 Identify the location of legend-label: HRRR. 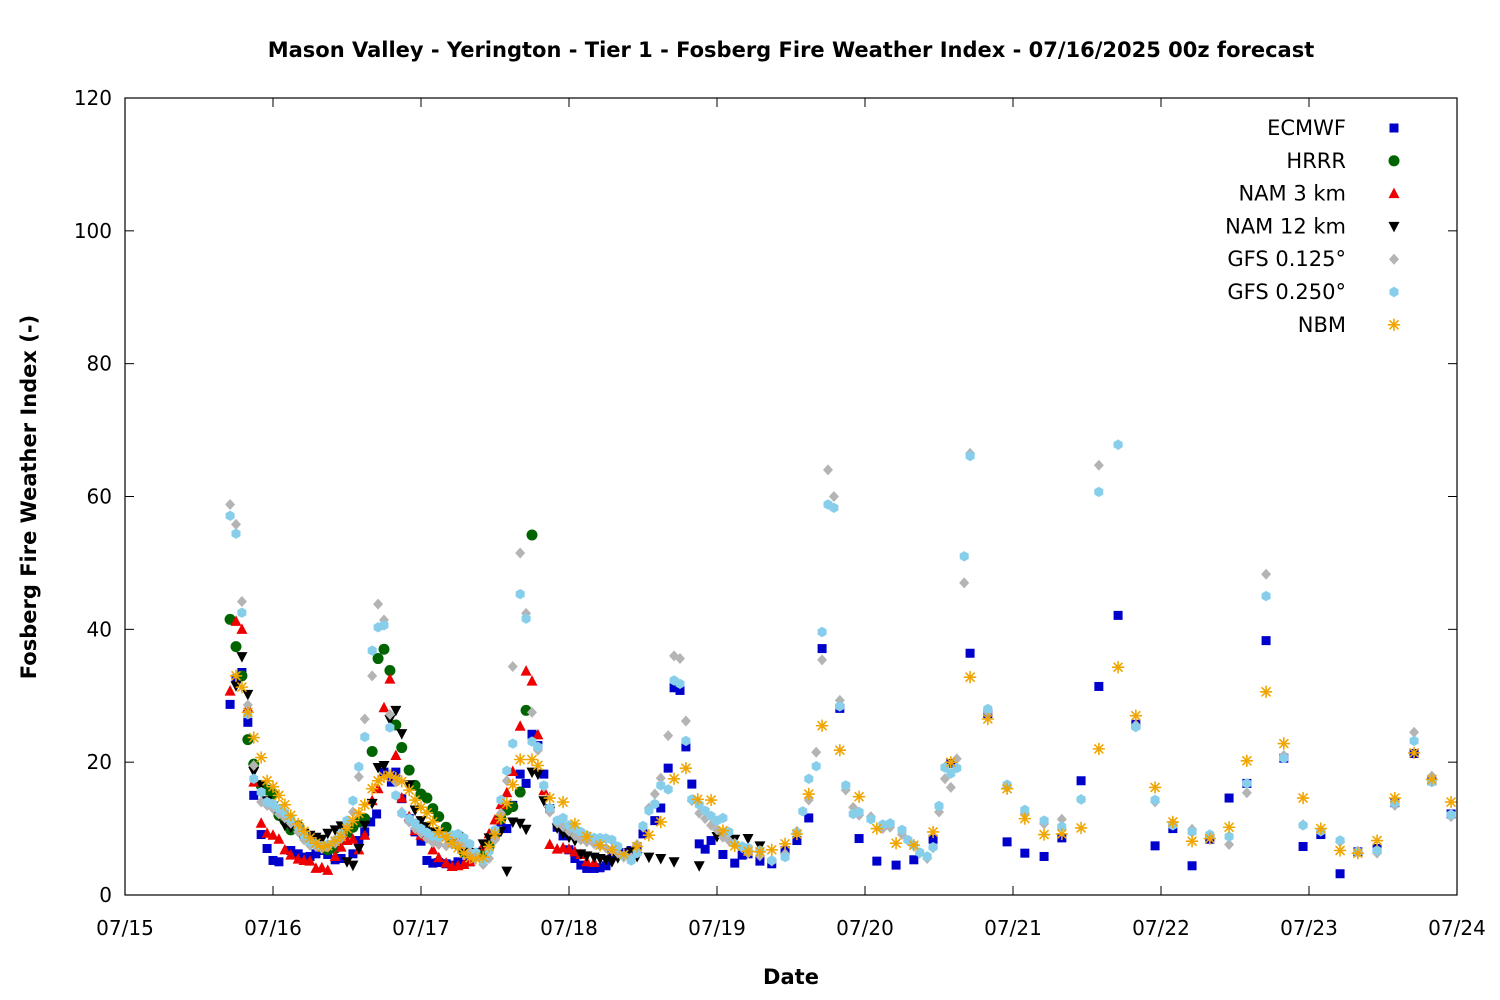
(1316, 161).